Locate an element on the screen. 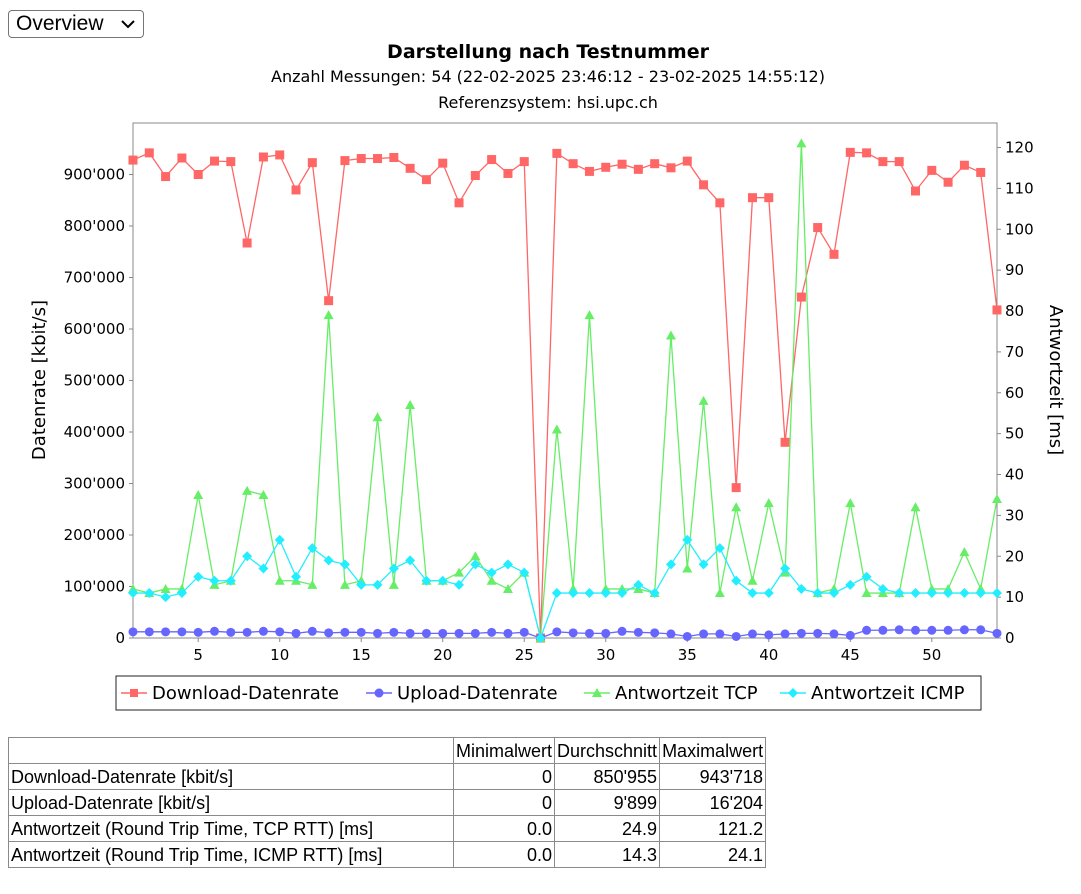 This screenshot has width=1081, height=894. legend-item-icmp: Antwortzeit ICMP is located at coordinates (872, 693).